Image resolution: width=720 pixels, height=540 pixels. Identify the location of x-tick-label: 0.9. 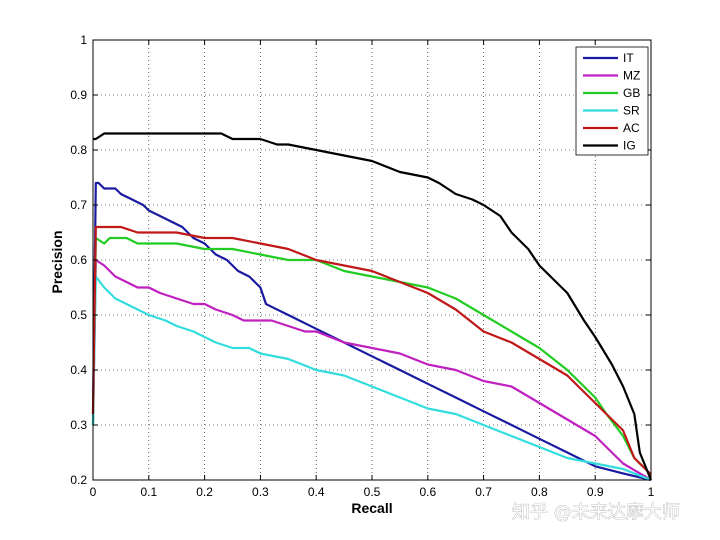
(595, 492).